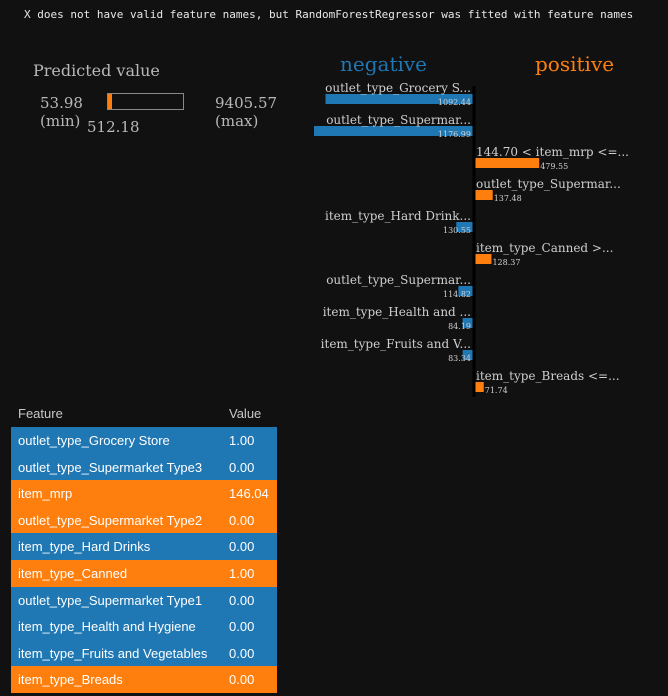 The image size is (668, 696). I want to click on table-row: item_type_Hard Drinks 0.00, so click(144, 546).